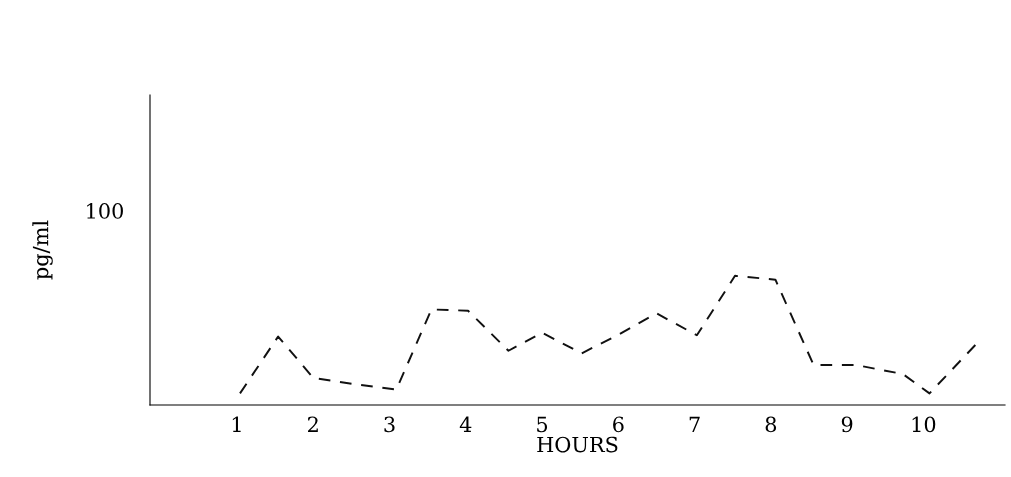  I want to click on x-axis-title: HOURS, so click(577, 444).